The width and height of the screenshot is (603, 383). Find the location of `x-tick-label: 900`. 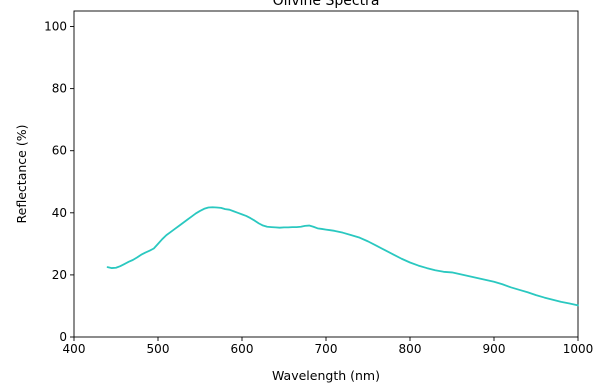

x-tick-label: 900 is located at coordinates (494, 349).